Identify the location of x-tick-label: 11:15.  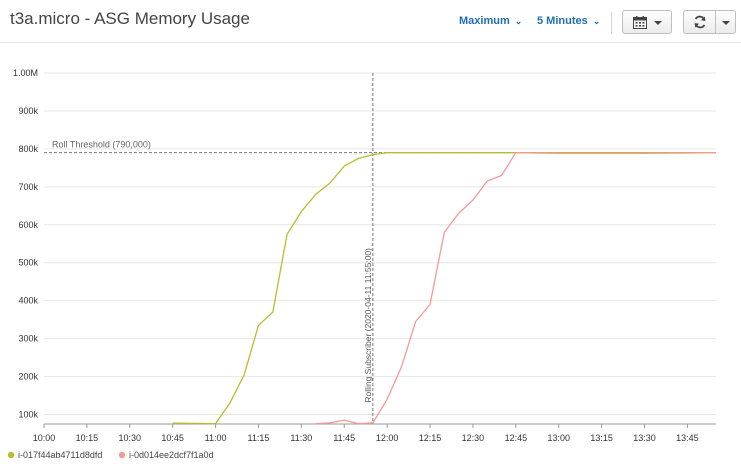
(259, 438).